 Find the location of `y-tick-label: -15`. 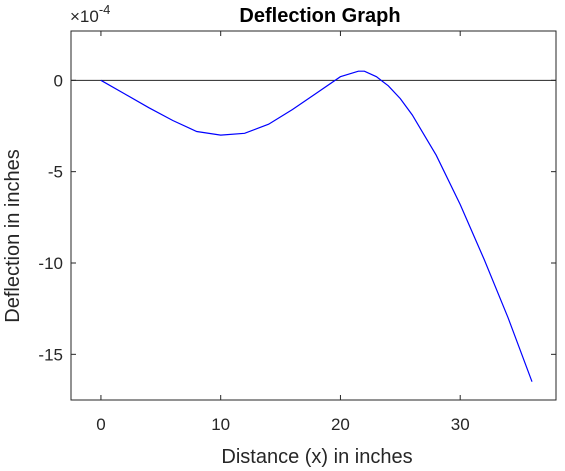

y-tick-label: -15 is located at coordinates (50, 354).